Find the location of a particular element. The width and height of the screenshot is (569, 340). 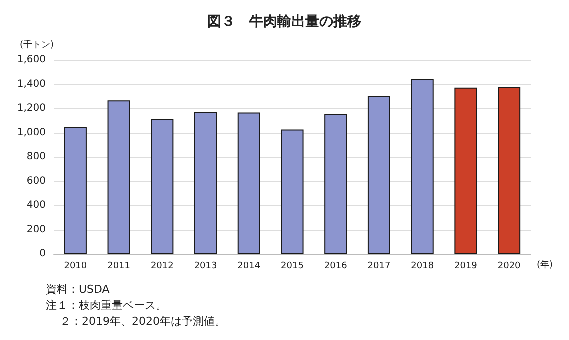

text: 資料：USDA is located at coordinates (78, 289).